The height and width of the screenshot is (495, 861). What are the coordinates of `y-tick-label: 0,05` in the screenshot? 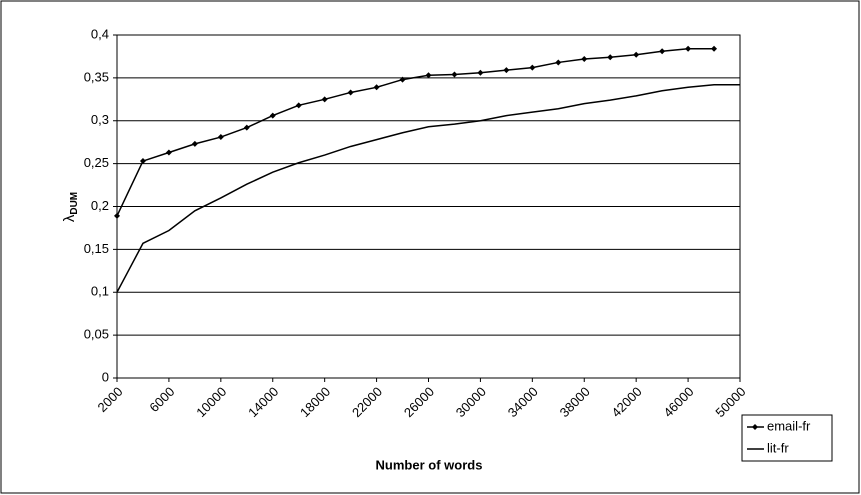 It's located at (96, 334).